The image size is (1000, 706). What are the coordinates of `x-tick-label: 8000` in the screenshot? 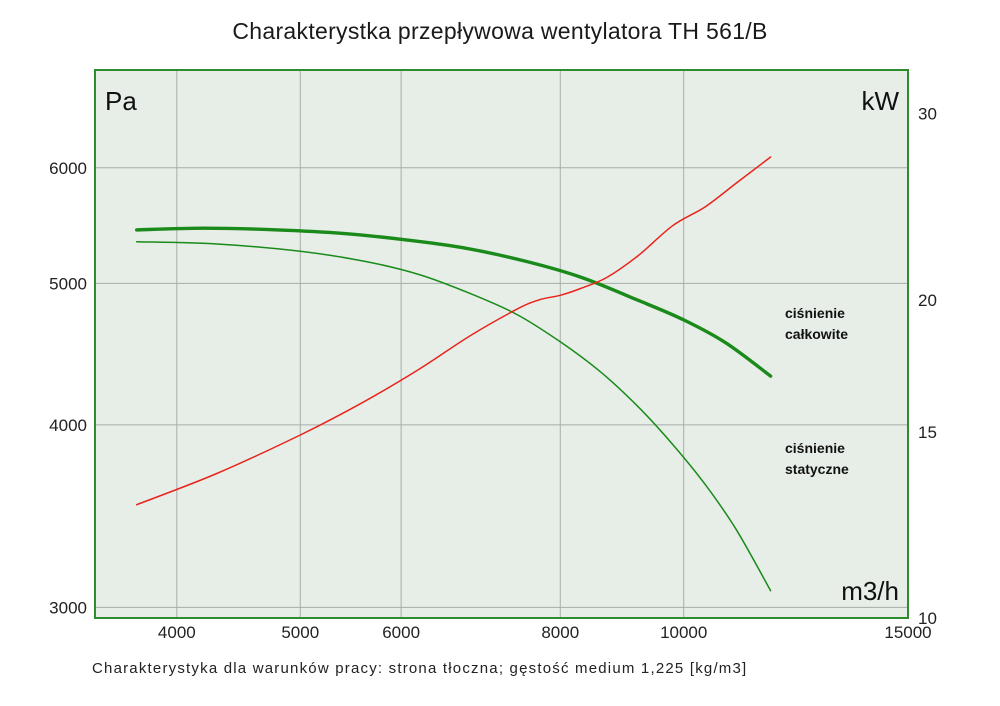 It's located at (560, 632).